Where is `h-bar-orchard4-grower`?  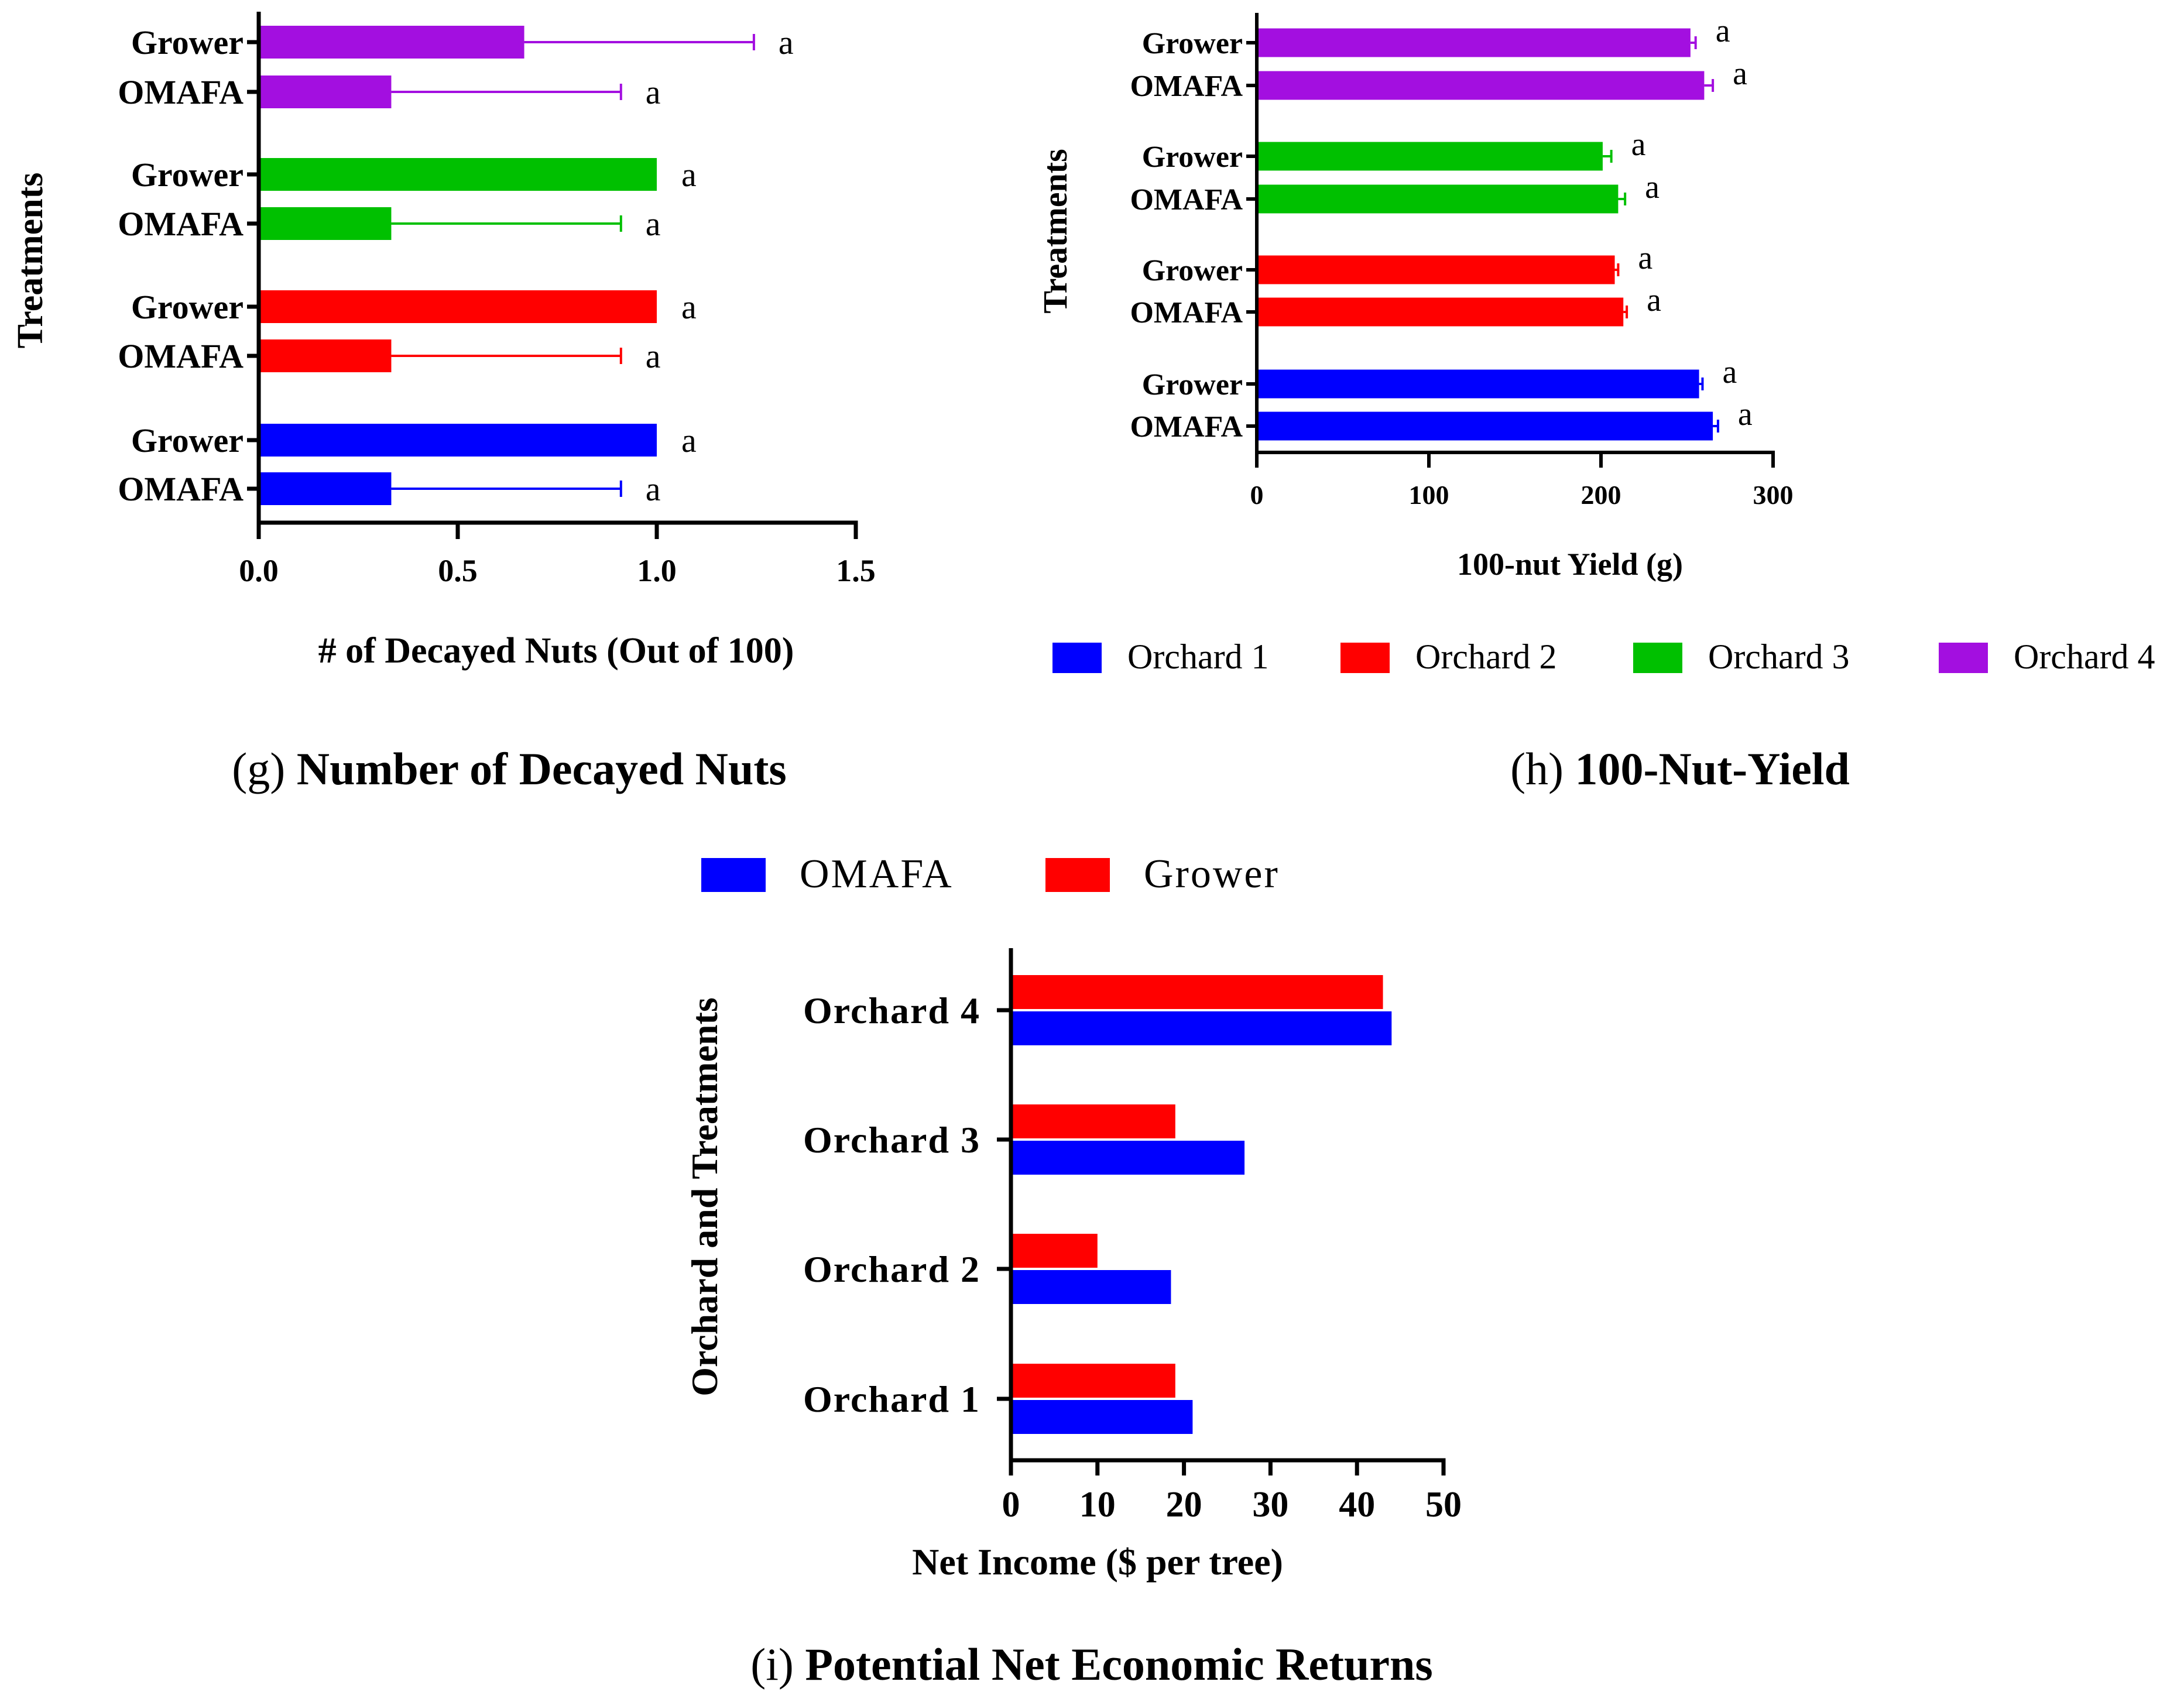
h-bar-orchard4-grower is located at coordinates (1474, 43).